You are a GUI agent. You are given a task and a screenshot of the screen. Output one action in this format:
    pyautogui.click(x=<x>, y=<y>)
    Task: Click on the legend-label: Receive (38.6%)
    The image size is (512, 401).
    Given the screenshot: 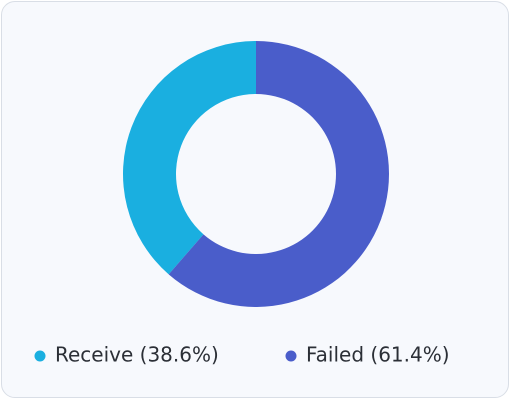 What is the action you would take?
    pyautogui.click(x=137, y=355)
    